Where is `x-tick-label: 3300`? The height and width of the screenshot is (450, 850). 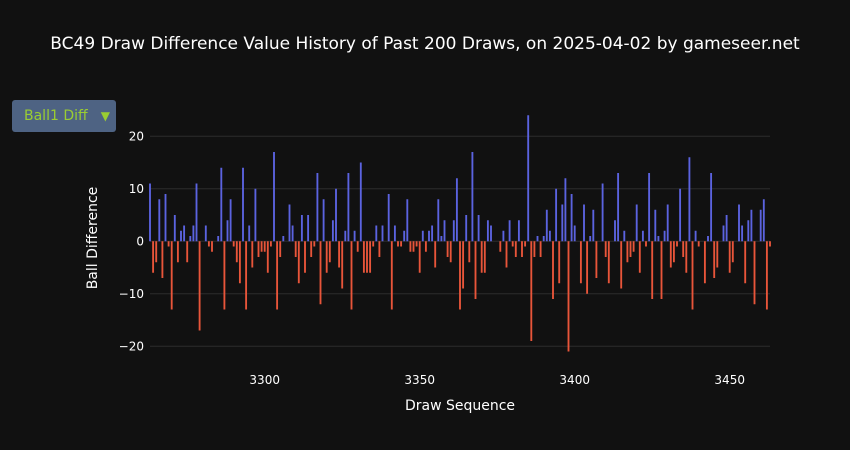 x-tick-label: 3300 is located at coordinates (264, 380).